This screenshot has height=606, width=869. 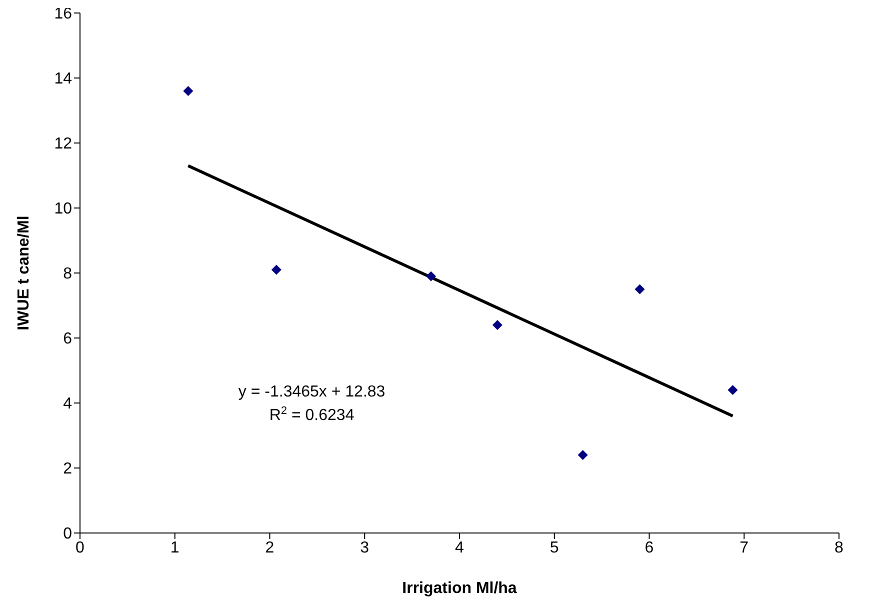 What do you see at coordinates (67, 274) in the screenshot?
I see `y-tick-label: 8` at bounding box center [67, 274].